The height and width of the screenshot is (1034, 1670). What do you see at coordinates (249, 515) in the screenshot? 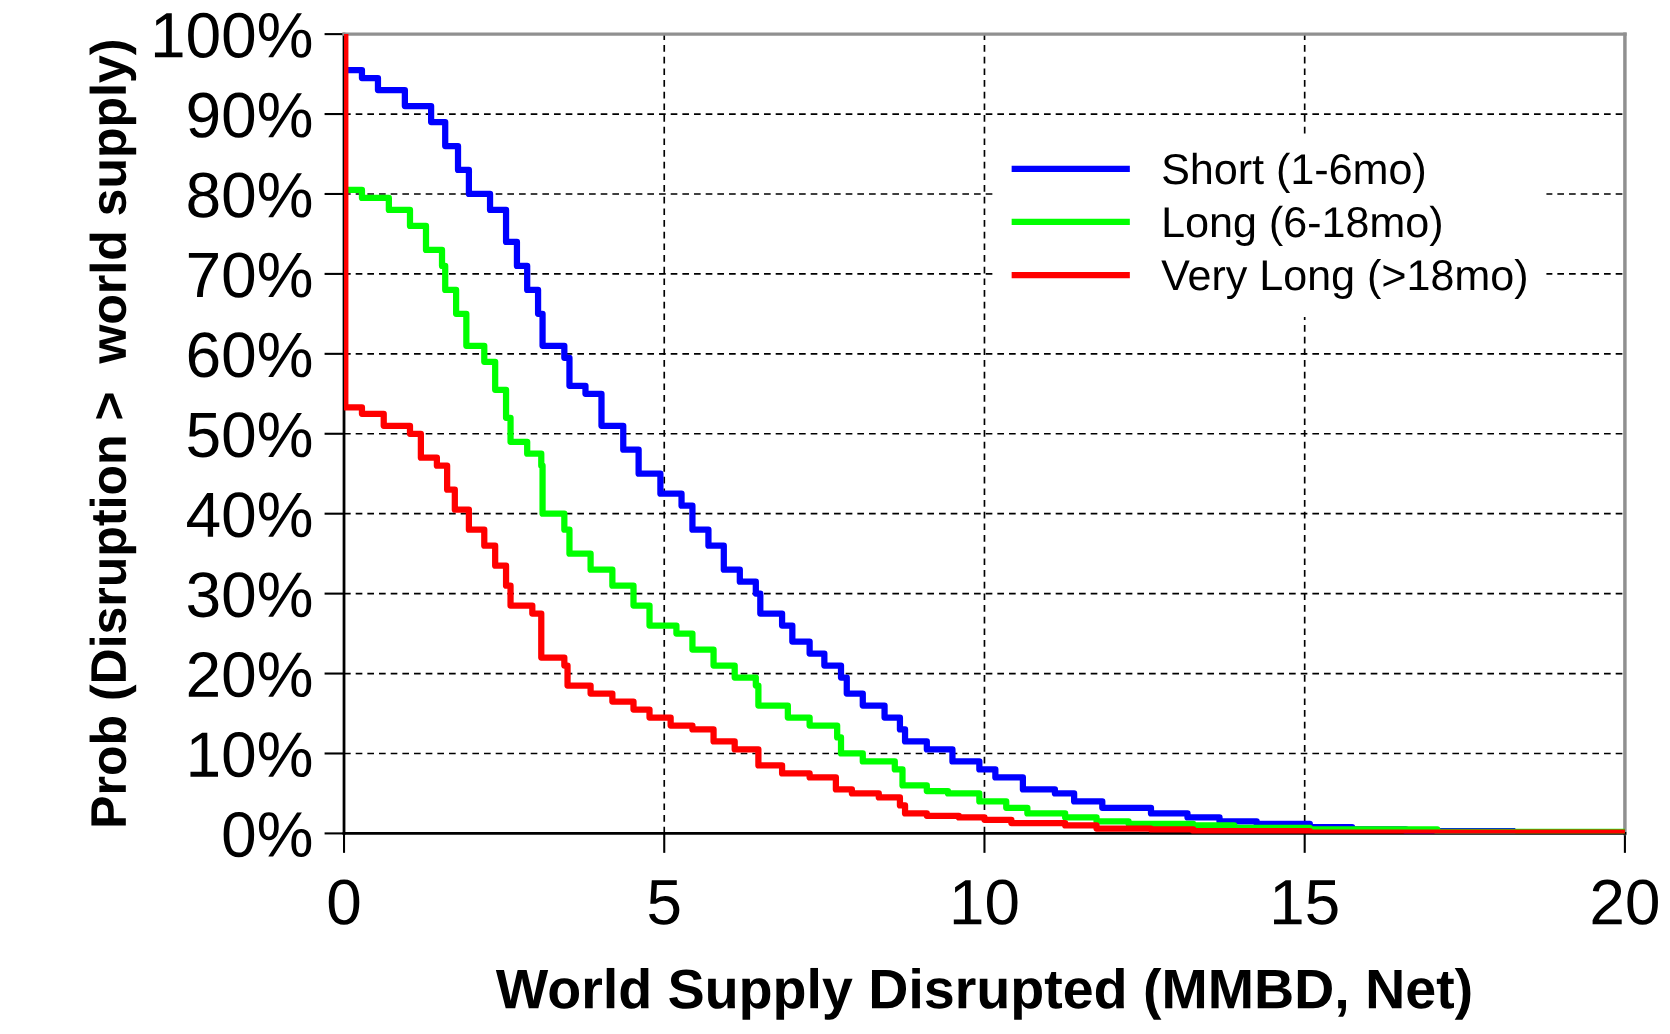
I see `y-tick-label: 40%` at bounding box center [249, 515].